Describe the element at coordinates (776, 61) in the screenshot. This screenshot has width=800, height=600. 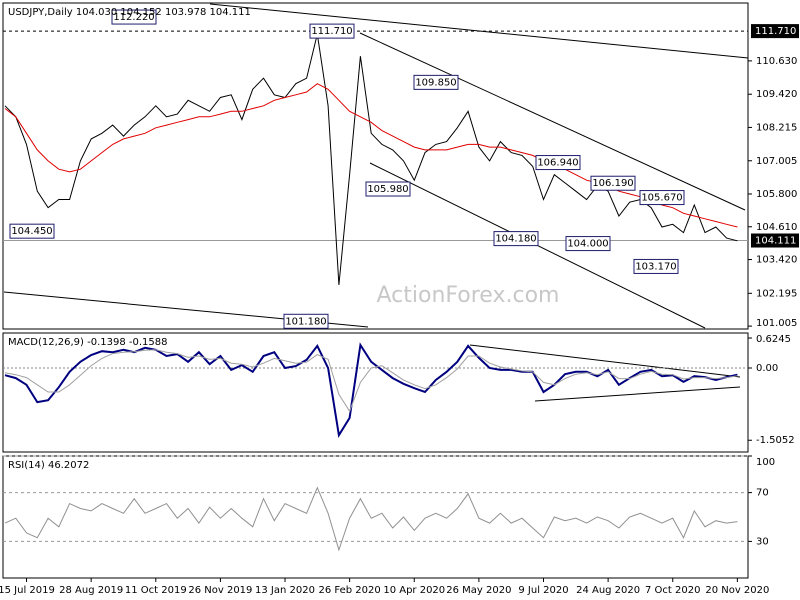
I see `y-tick-label: 110.630` at that location.